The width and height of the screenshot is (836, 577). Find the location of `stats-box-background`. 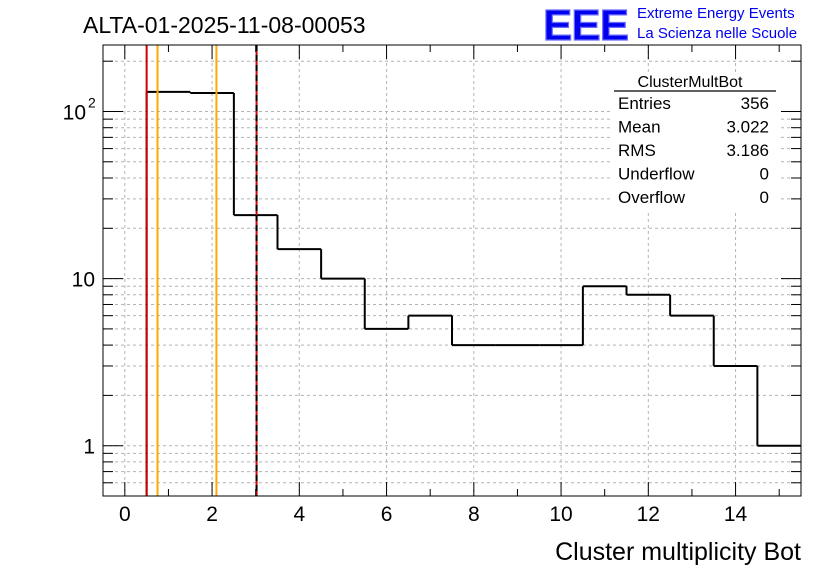

stats-box-background is located at coordinates (694, 141).